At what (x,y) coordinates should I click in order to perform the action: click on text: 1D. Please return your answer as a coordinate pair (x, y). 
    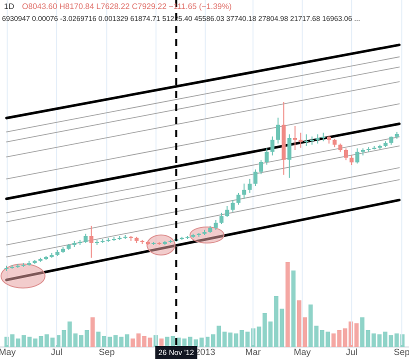
    Looking at the image, I should click on (9, 6).